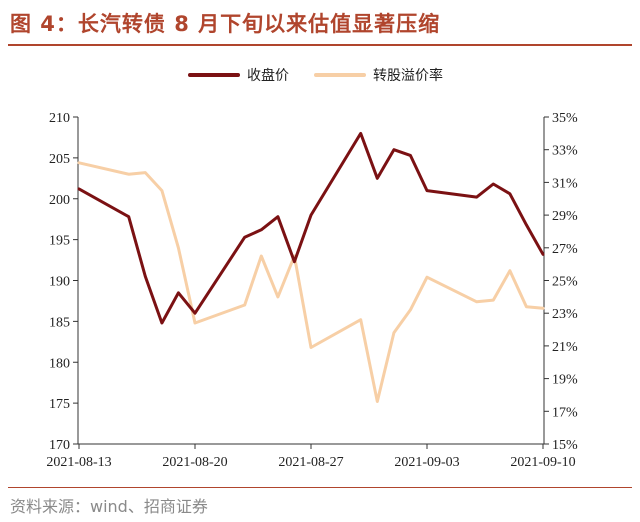 The width and height of the screenshot is (640, 522). Describe the element at coordinates (408, 75) in the screenshot. I see `legend-label-1: 转股溢价率` at that location.